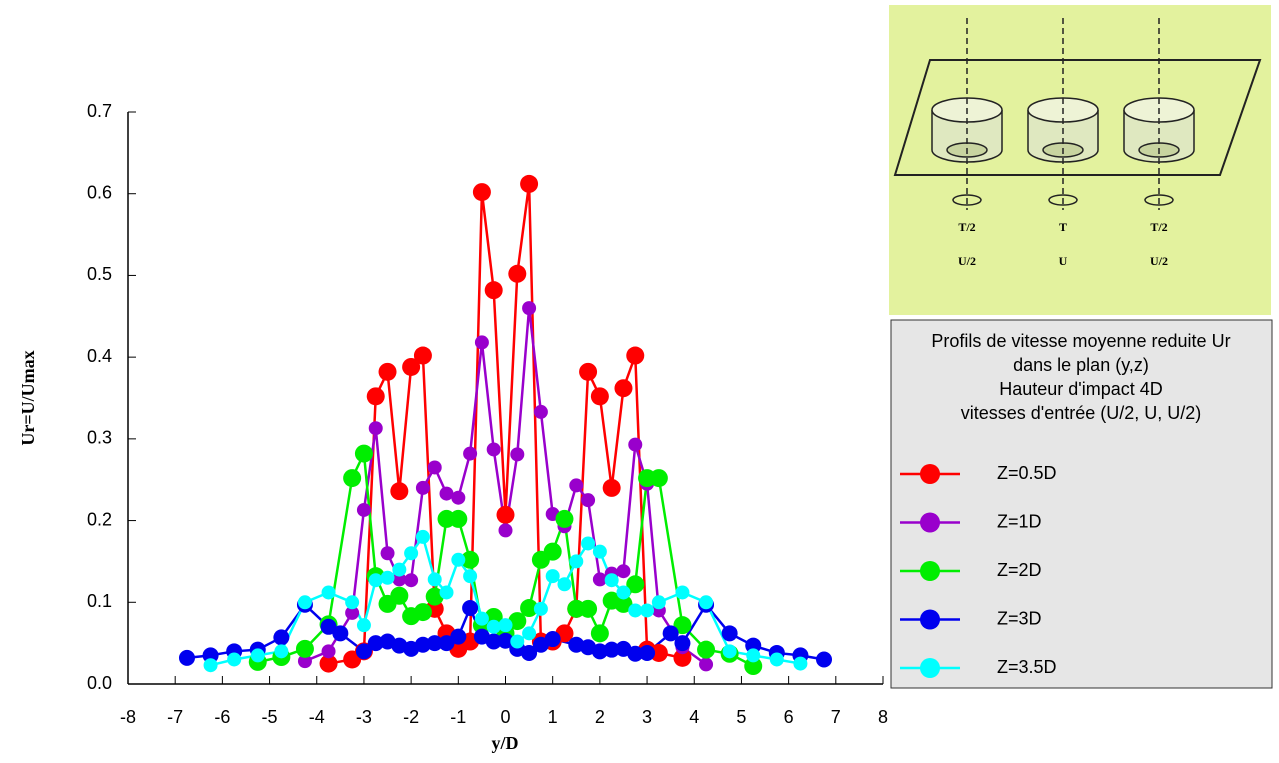  What do you see at coordinates (1027, 473) in the screenshot?
I see `legend-label: Z=0.5D` at bounding box center [1027, 473].